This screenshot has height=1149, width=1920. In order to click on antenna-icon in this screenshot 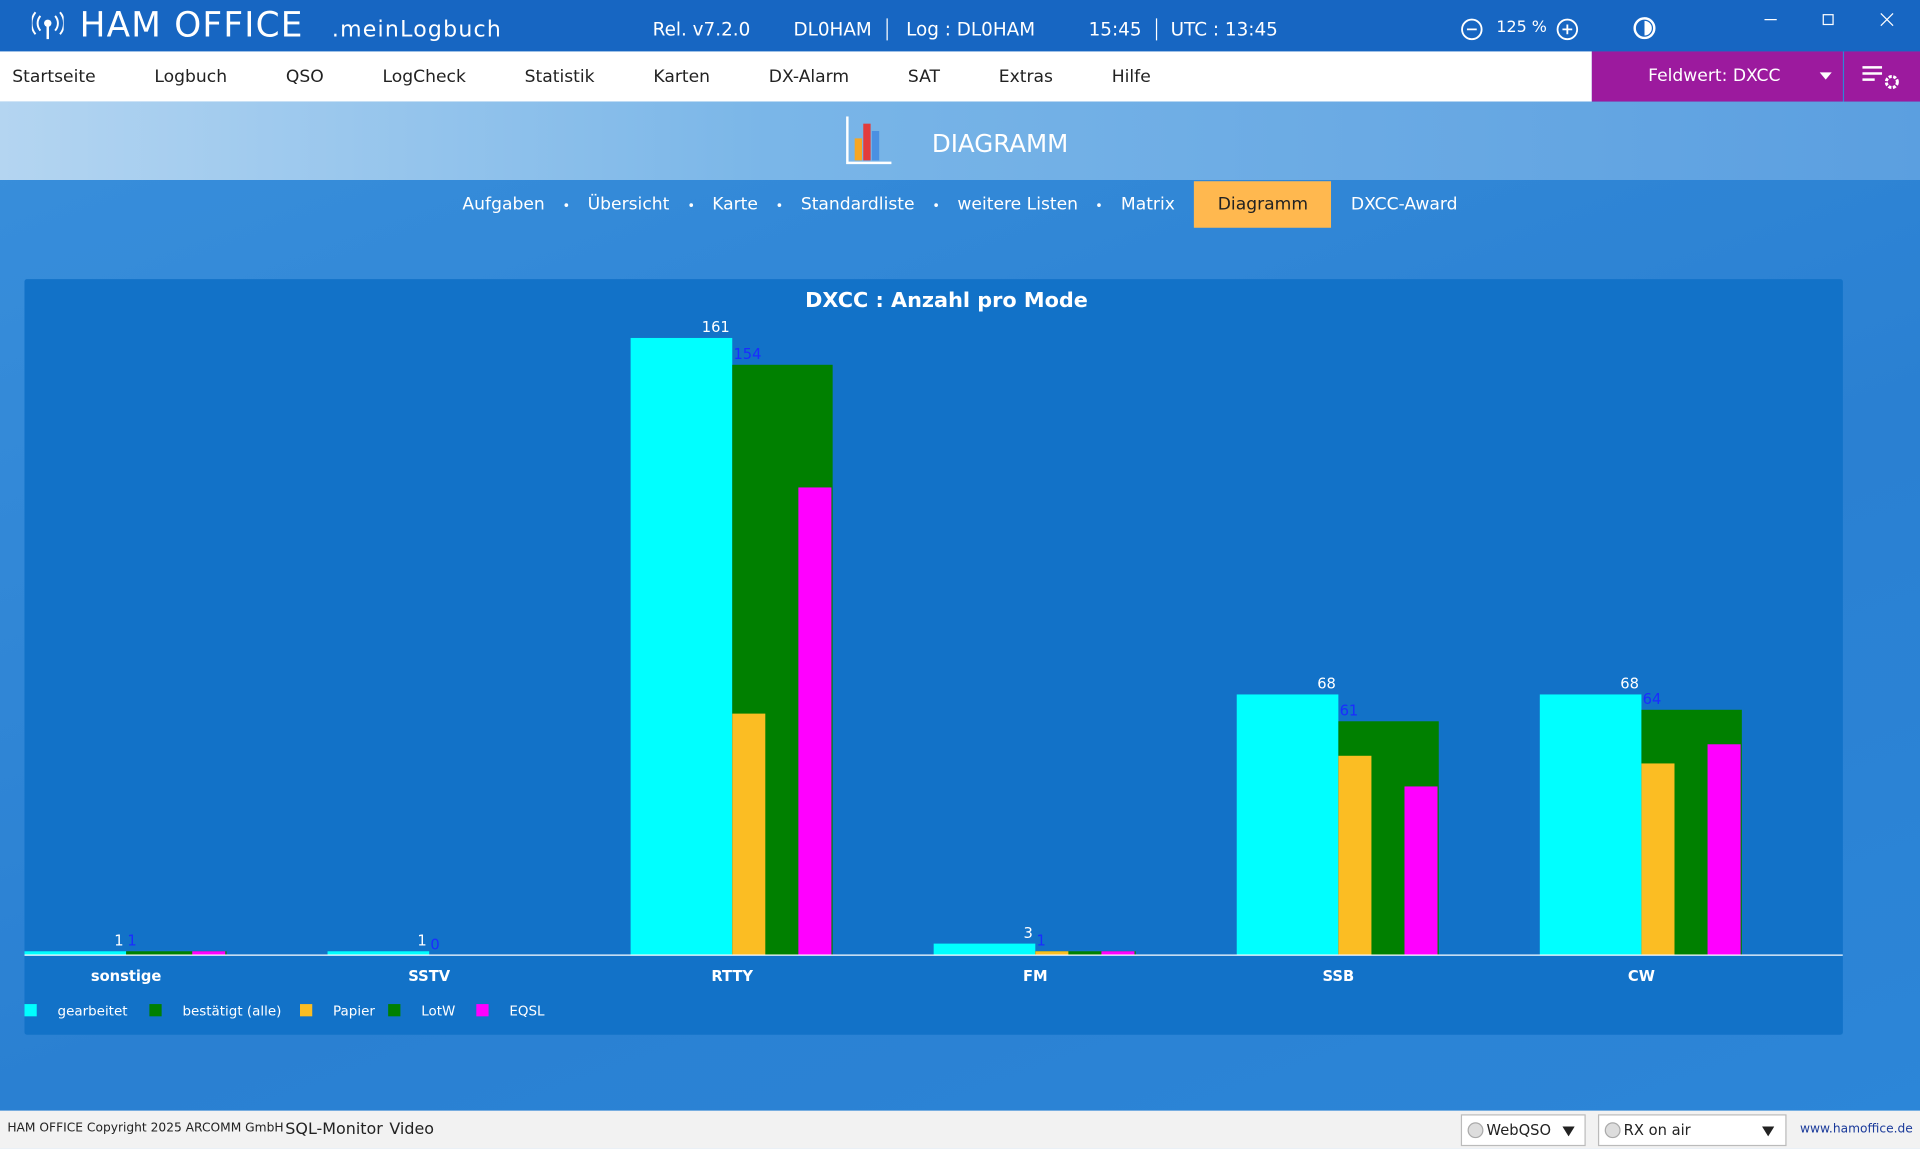, I will do `click(47, 25)`.